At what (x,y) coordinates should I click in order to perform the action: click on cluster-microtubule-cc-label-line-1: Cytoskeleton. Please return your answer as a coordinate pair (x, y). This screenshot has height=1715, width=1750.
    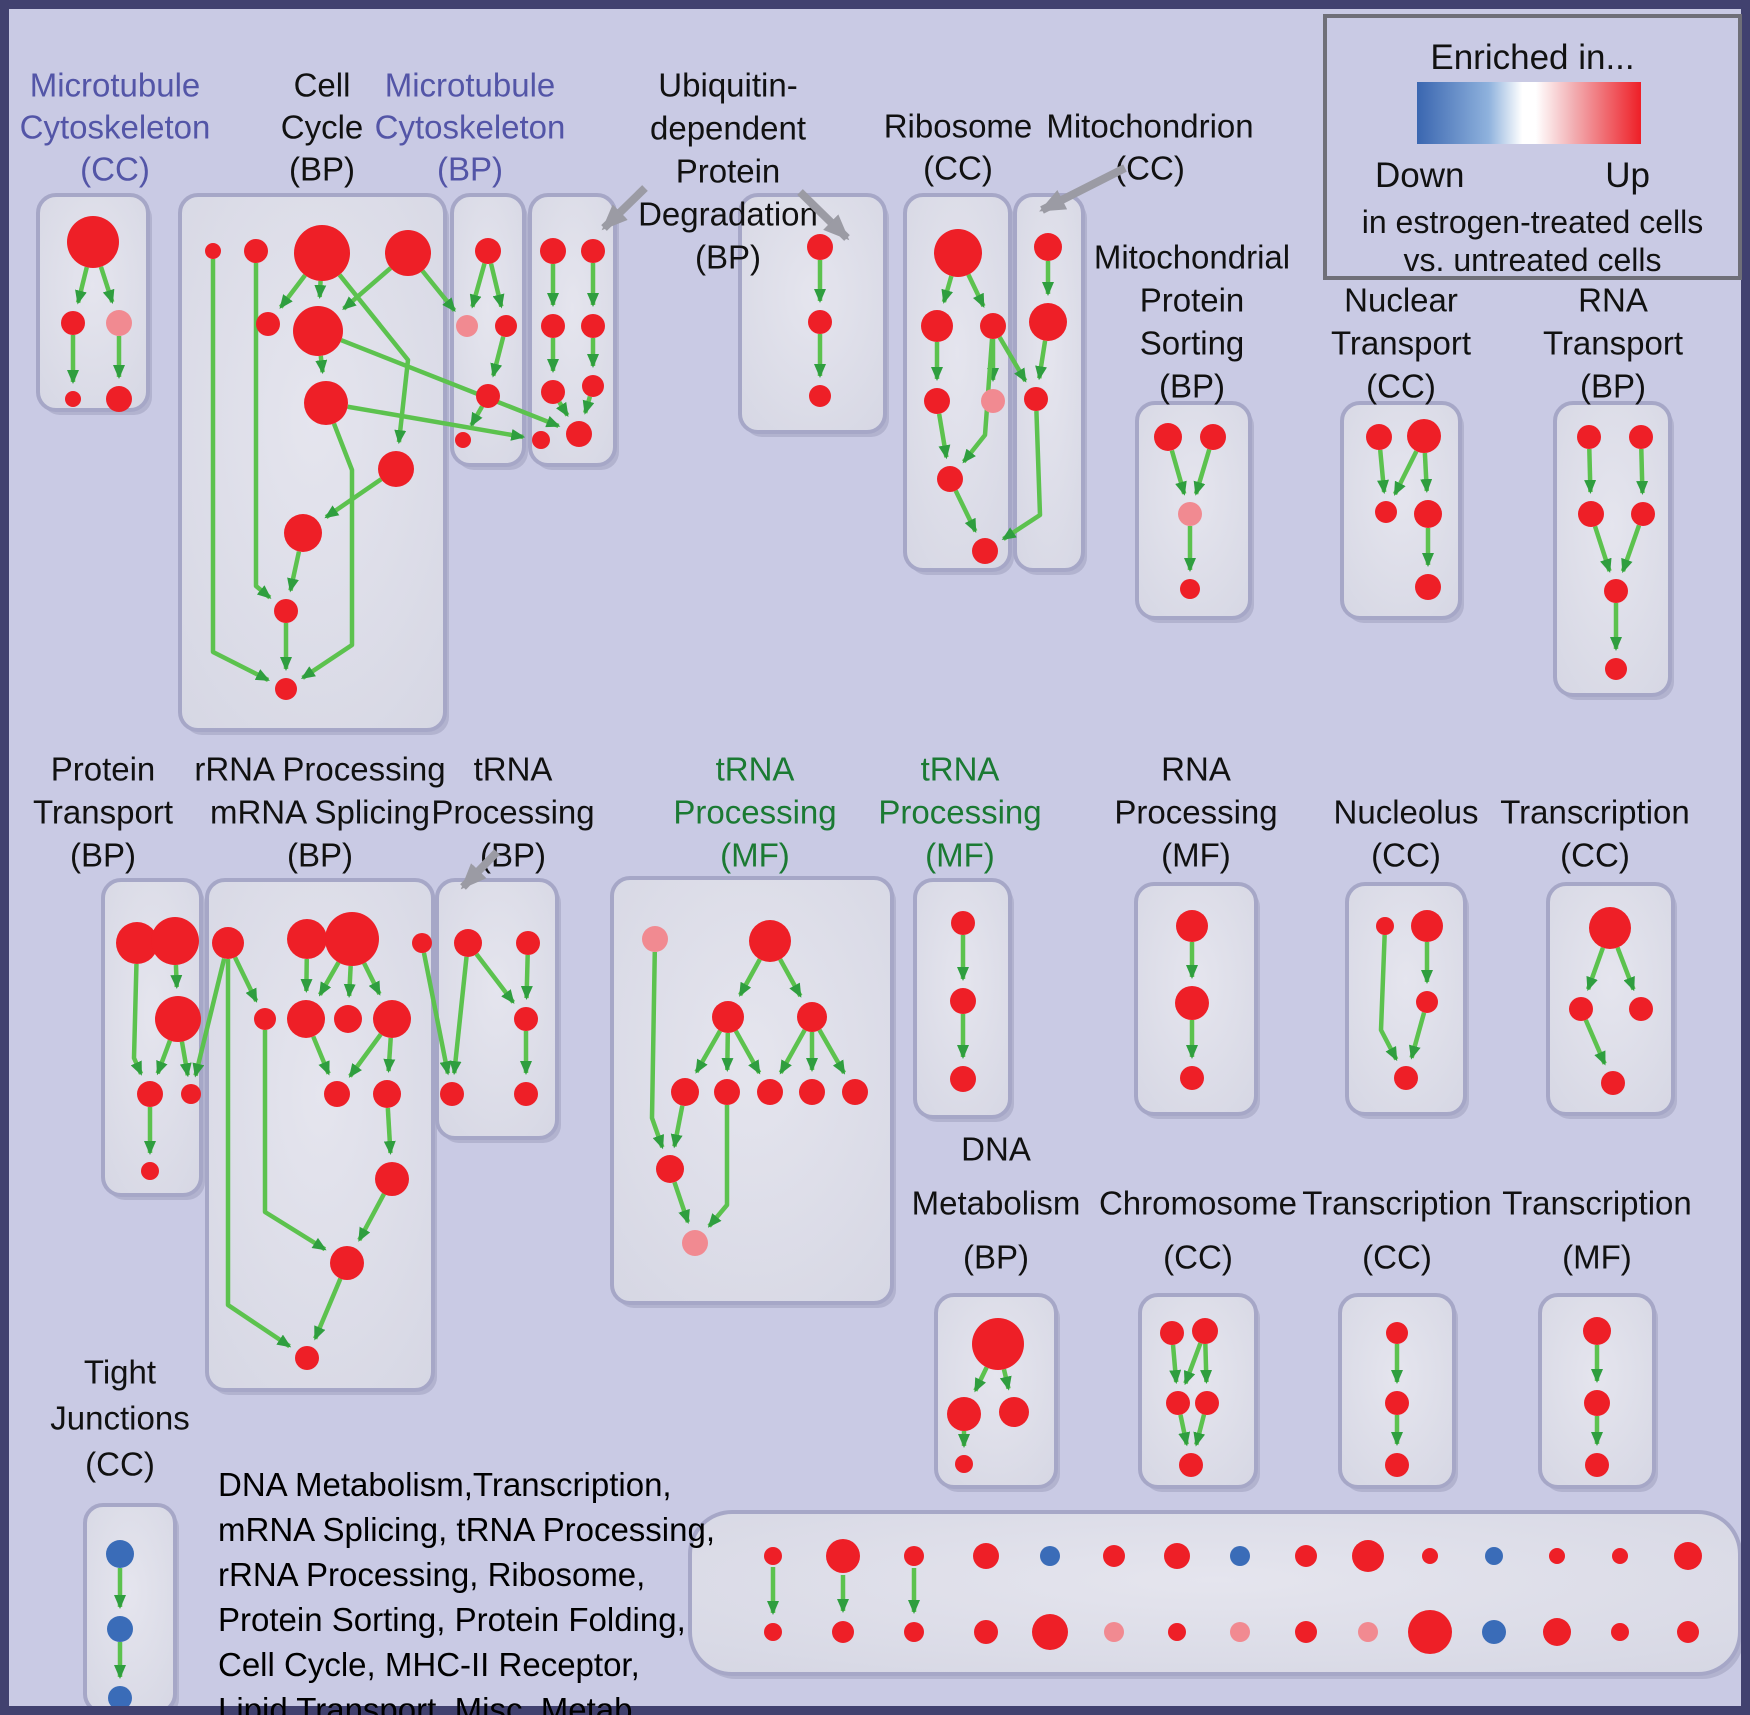
    Looking at the image, I should click on (115, 127).